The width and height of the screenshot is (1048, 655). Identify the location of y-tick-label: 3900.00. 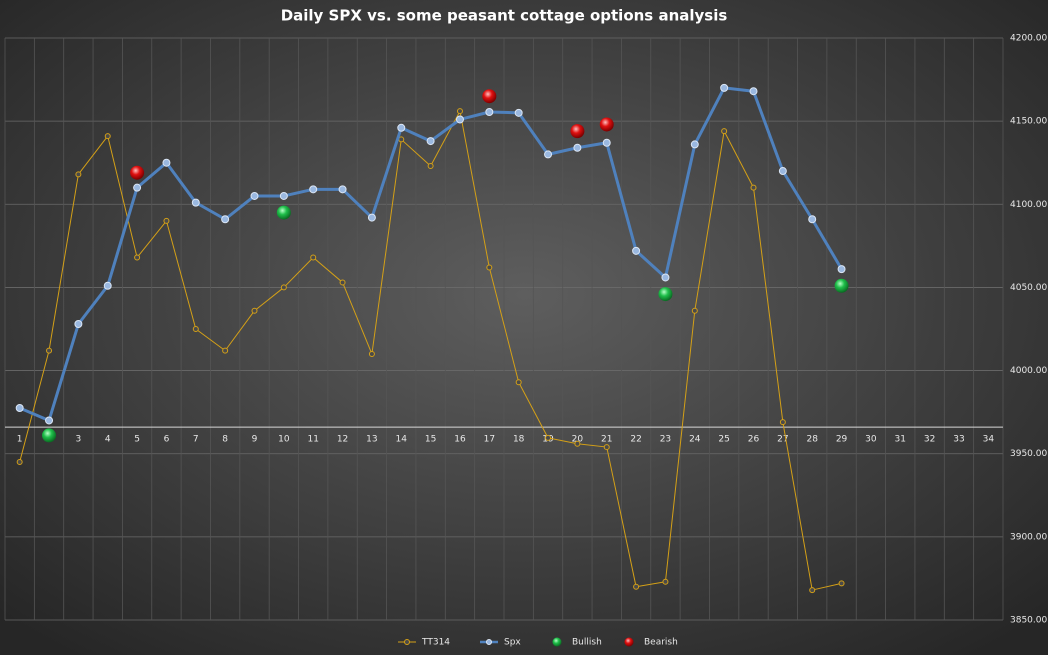
(1028, 537).